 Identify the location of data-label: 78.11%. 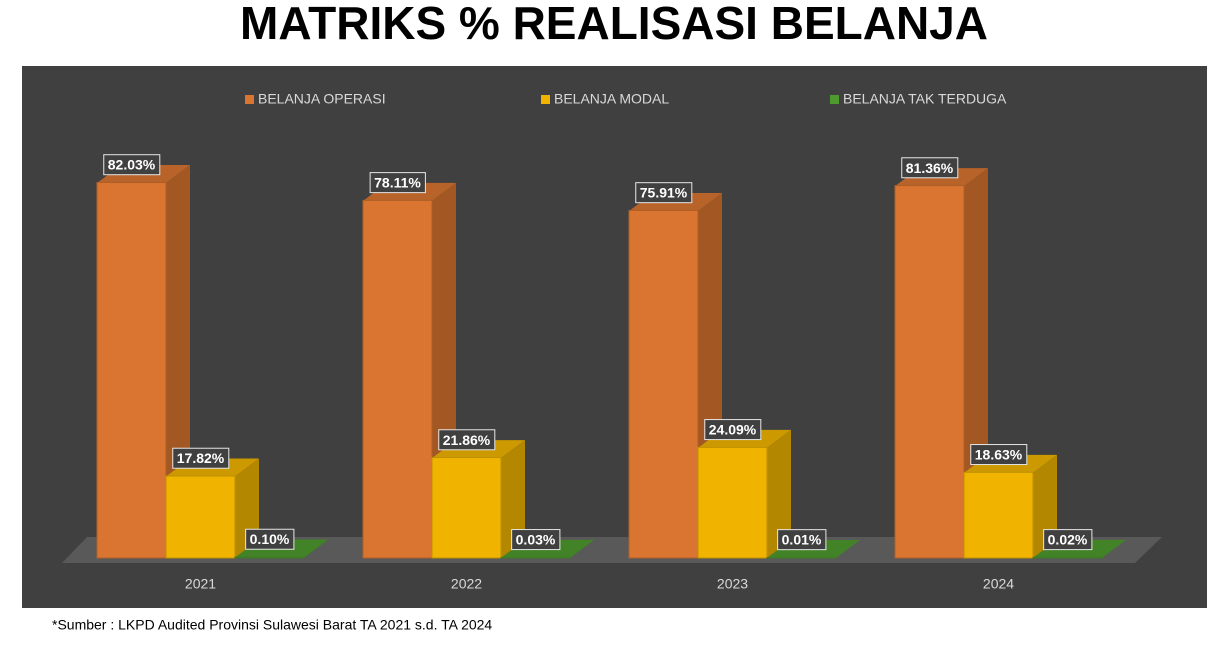
(397, 183).